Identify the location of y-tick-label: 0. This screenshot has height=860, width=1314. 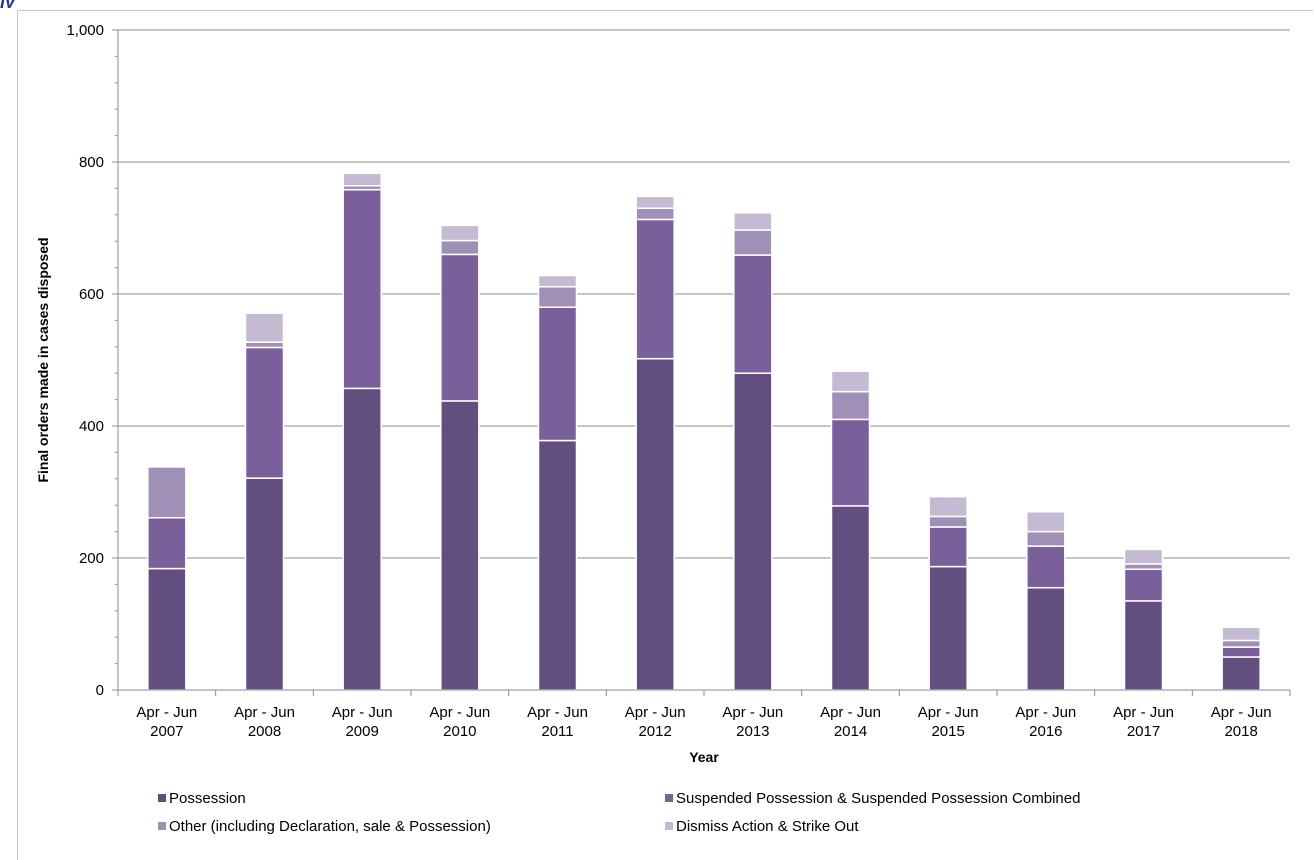
(100, 690).